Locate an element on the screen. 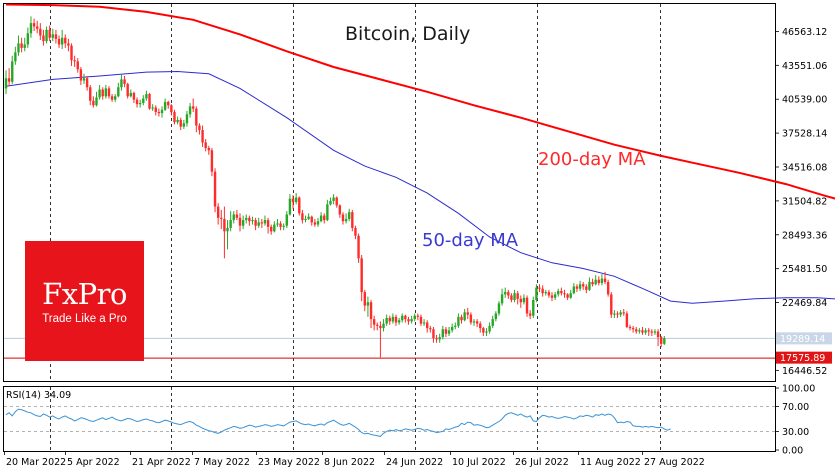  price-tick-label: 34516.08 is located at coordinates (804, 167).